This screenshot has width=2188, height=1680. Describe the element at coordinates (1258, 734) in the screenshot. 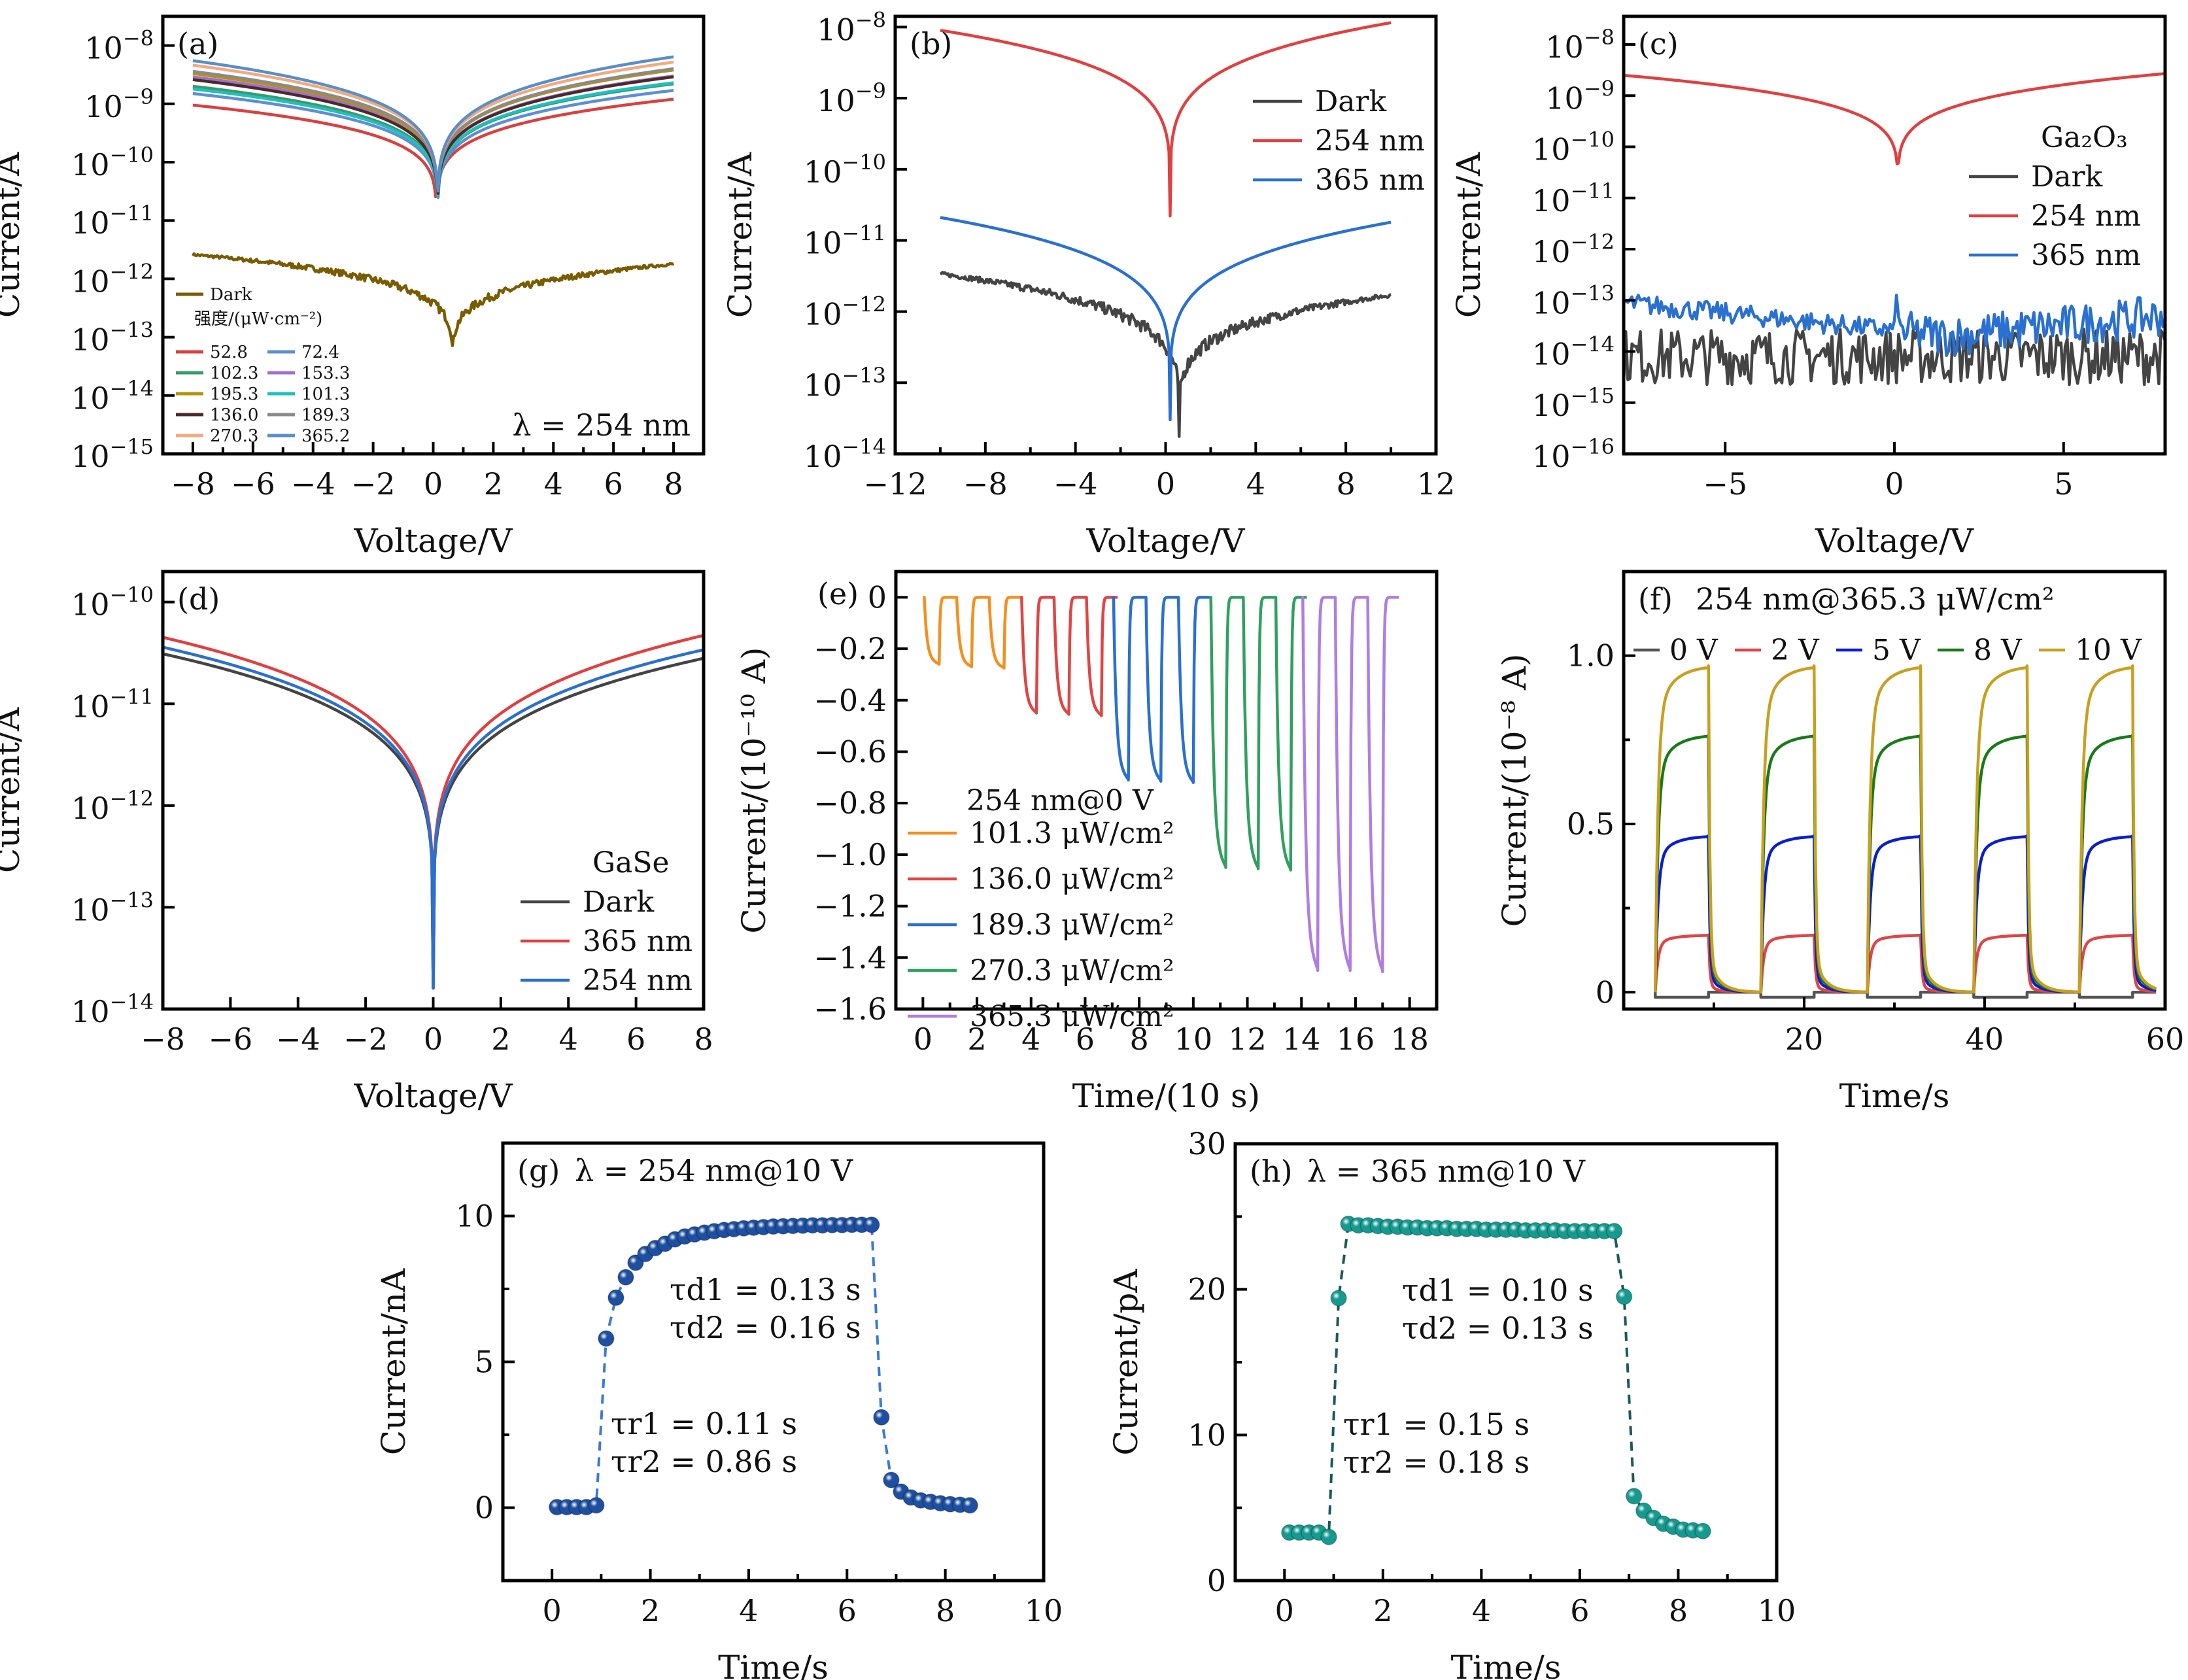

I see `series-line-270.3` at that location.